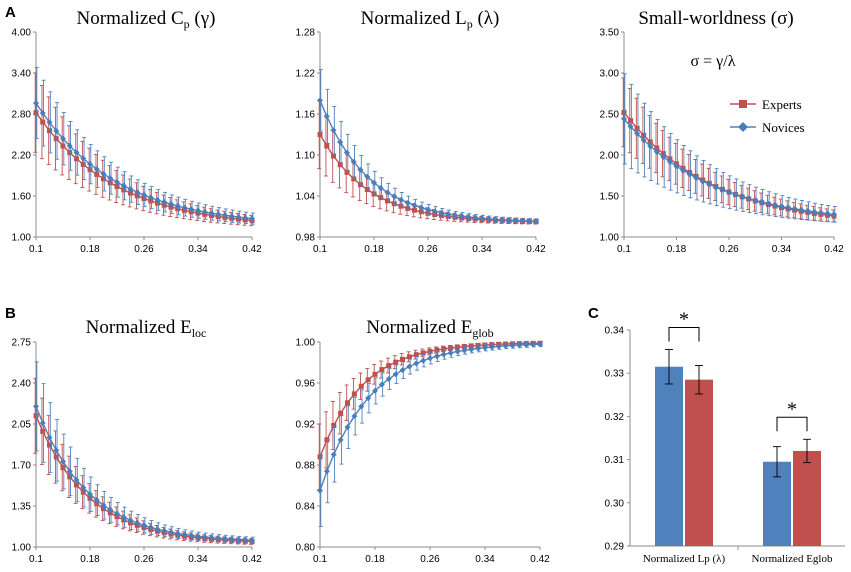 This screenshot has height=572, width=851. What do you see at coordinates (414, 18) in the screenshot?
I see `title-main: Normalized L` at bounding box center [414, 18].